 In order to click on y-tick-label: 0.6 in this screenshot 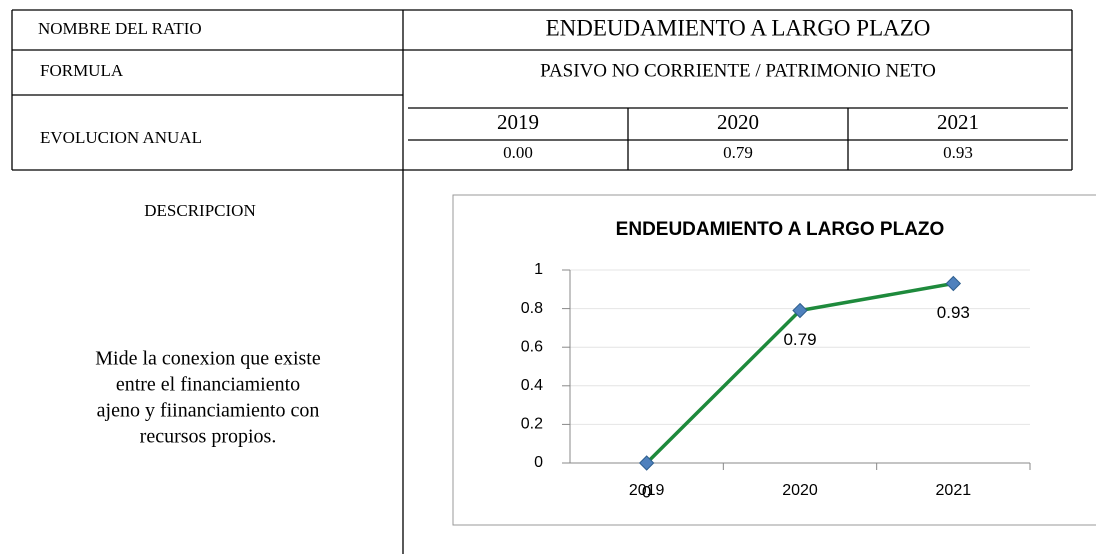, I will do `click(532, 346)`.